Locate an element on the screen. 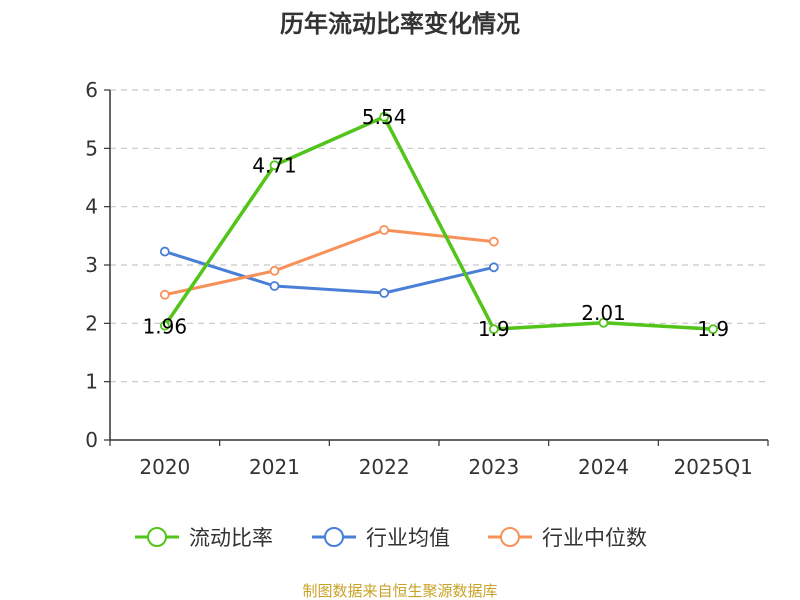 This screenshot has height=600, width=800. legend: 流动比率 行业均值 行业中位数 is located at coordinates (391, 538).